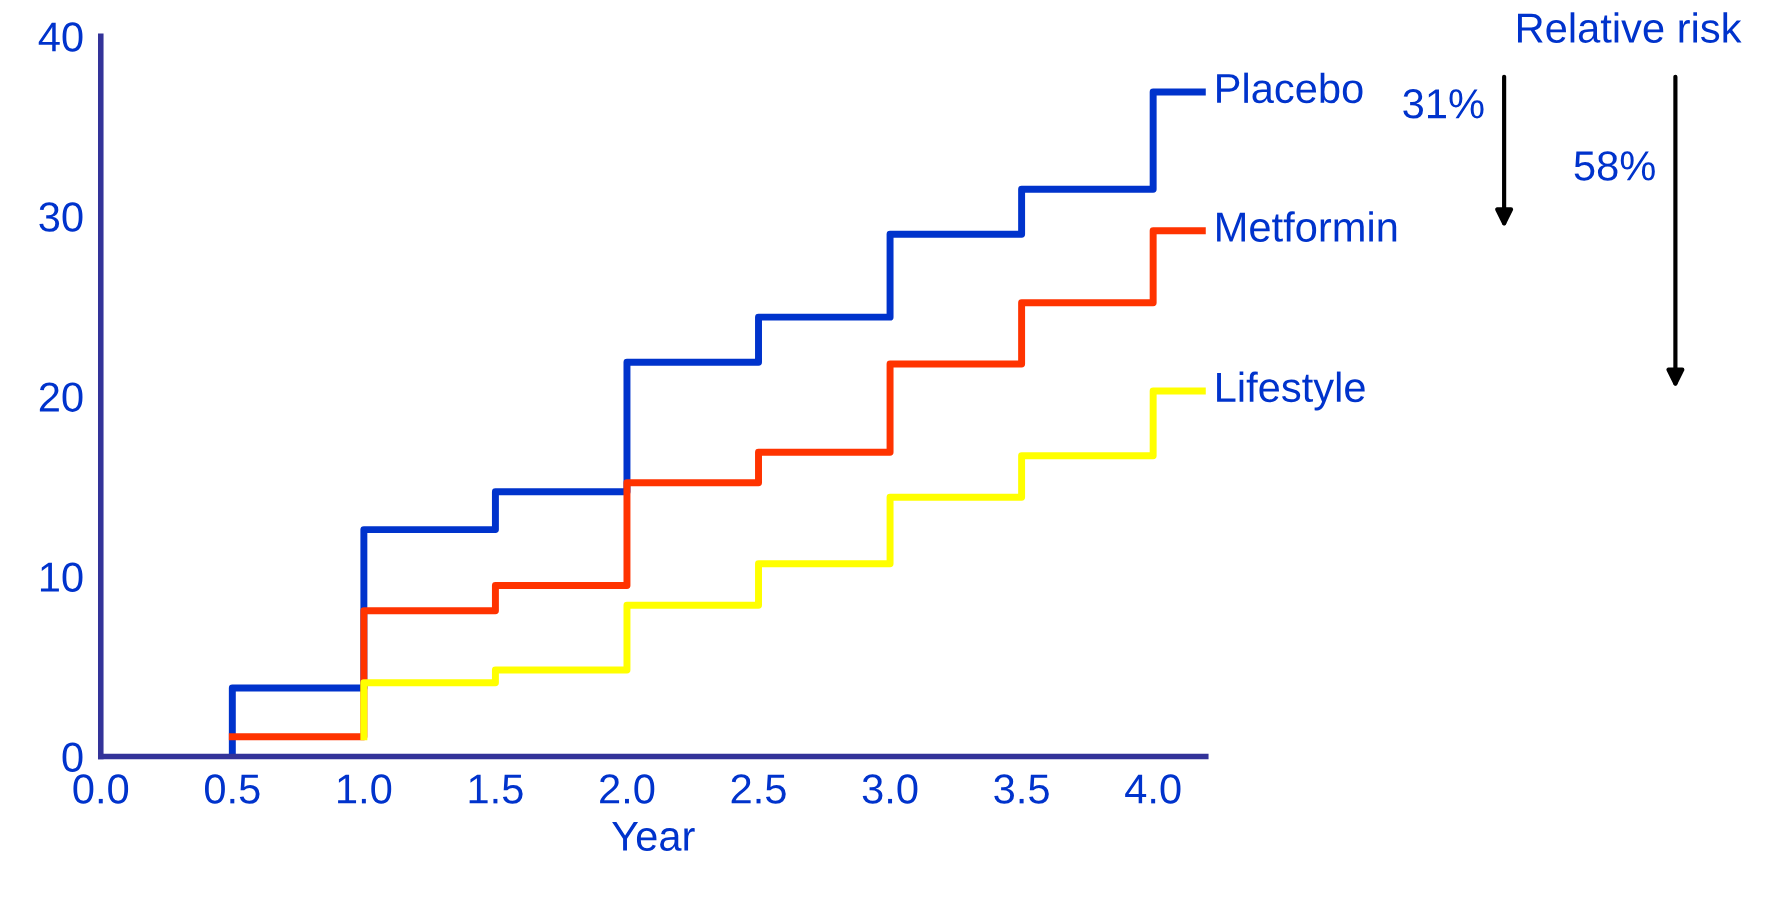  What do you see at coordinates (101, 789) in the screenshot?
I see `x-tick-label: 0.0` at bounding box center [101, 789].